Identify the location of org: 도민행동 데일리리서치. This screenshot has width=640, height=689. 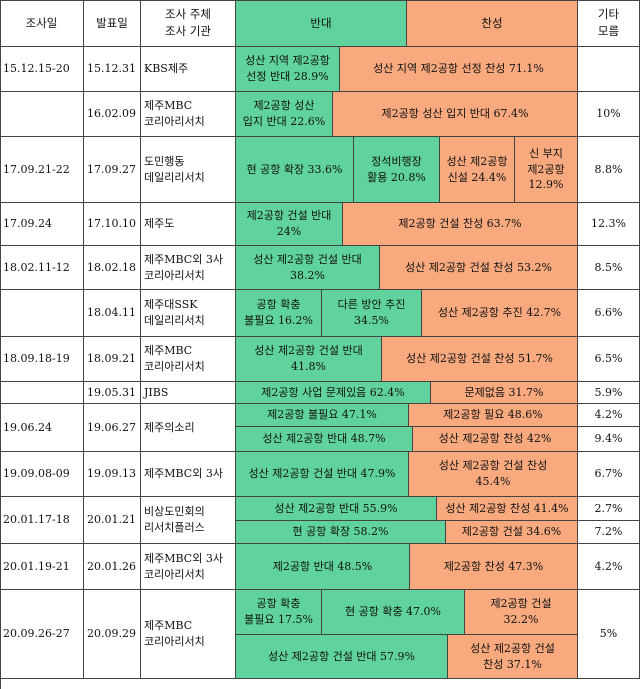
(188, 170).